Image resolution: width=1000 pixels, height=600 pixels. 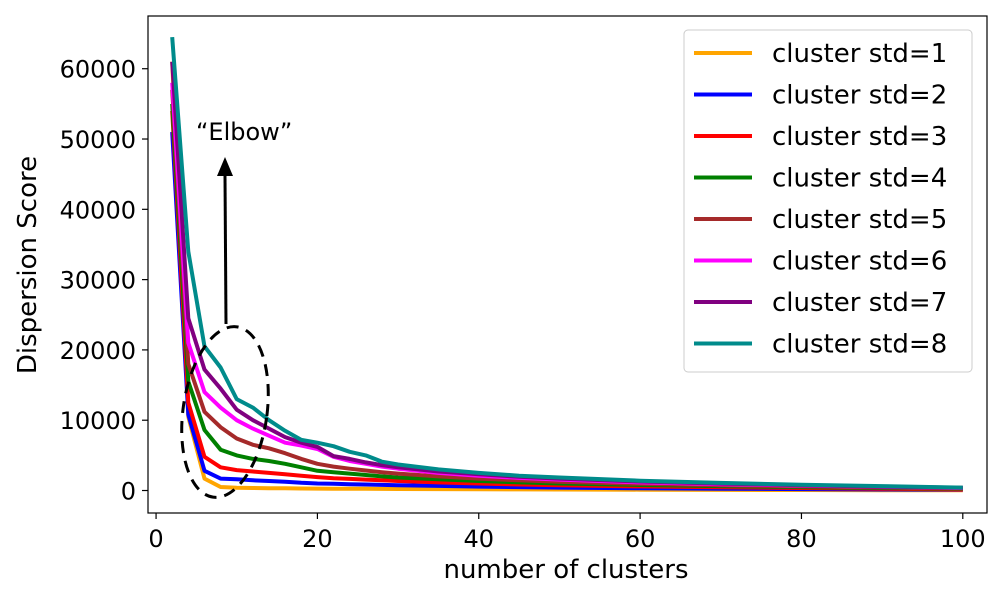 What do you see at coordinates (640, 539) in the screenshot?
I see `x-tick-label: 60` at bounding box center [640, 539].